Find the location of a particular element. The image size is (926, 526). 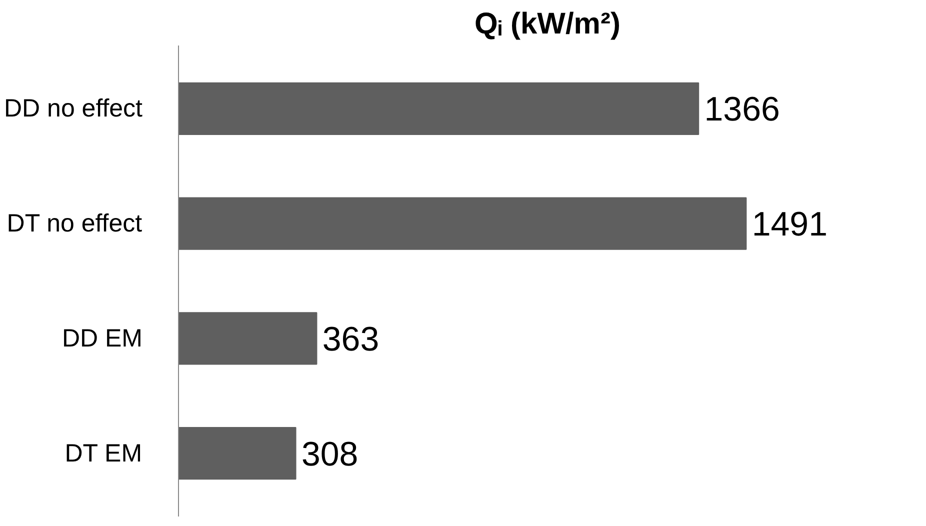

data-label: 308 is located at coordinates (329, 454).